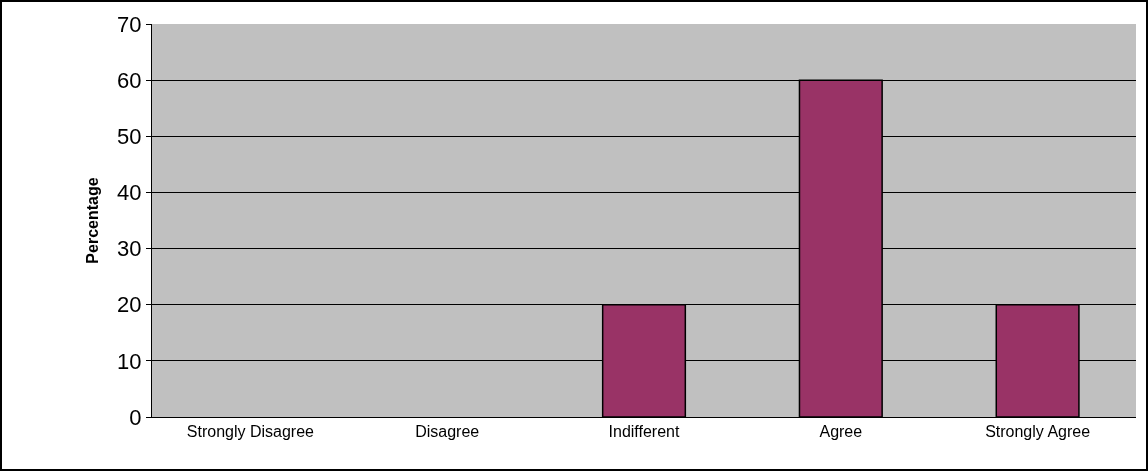 The height and width of the screenshot is (471, 1148). What do you see at coordinates (644, 432) in the screenshot?
I see `x-tick-label: Indifferent` at bounding box center [644, 432].